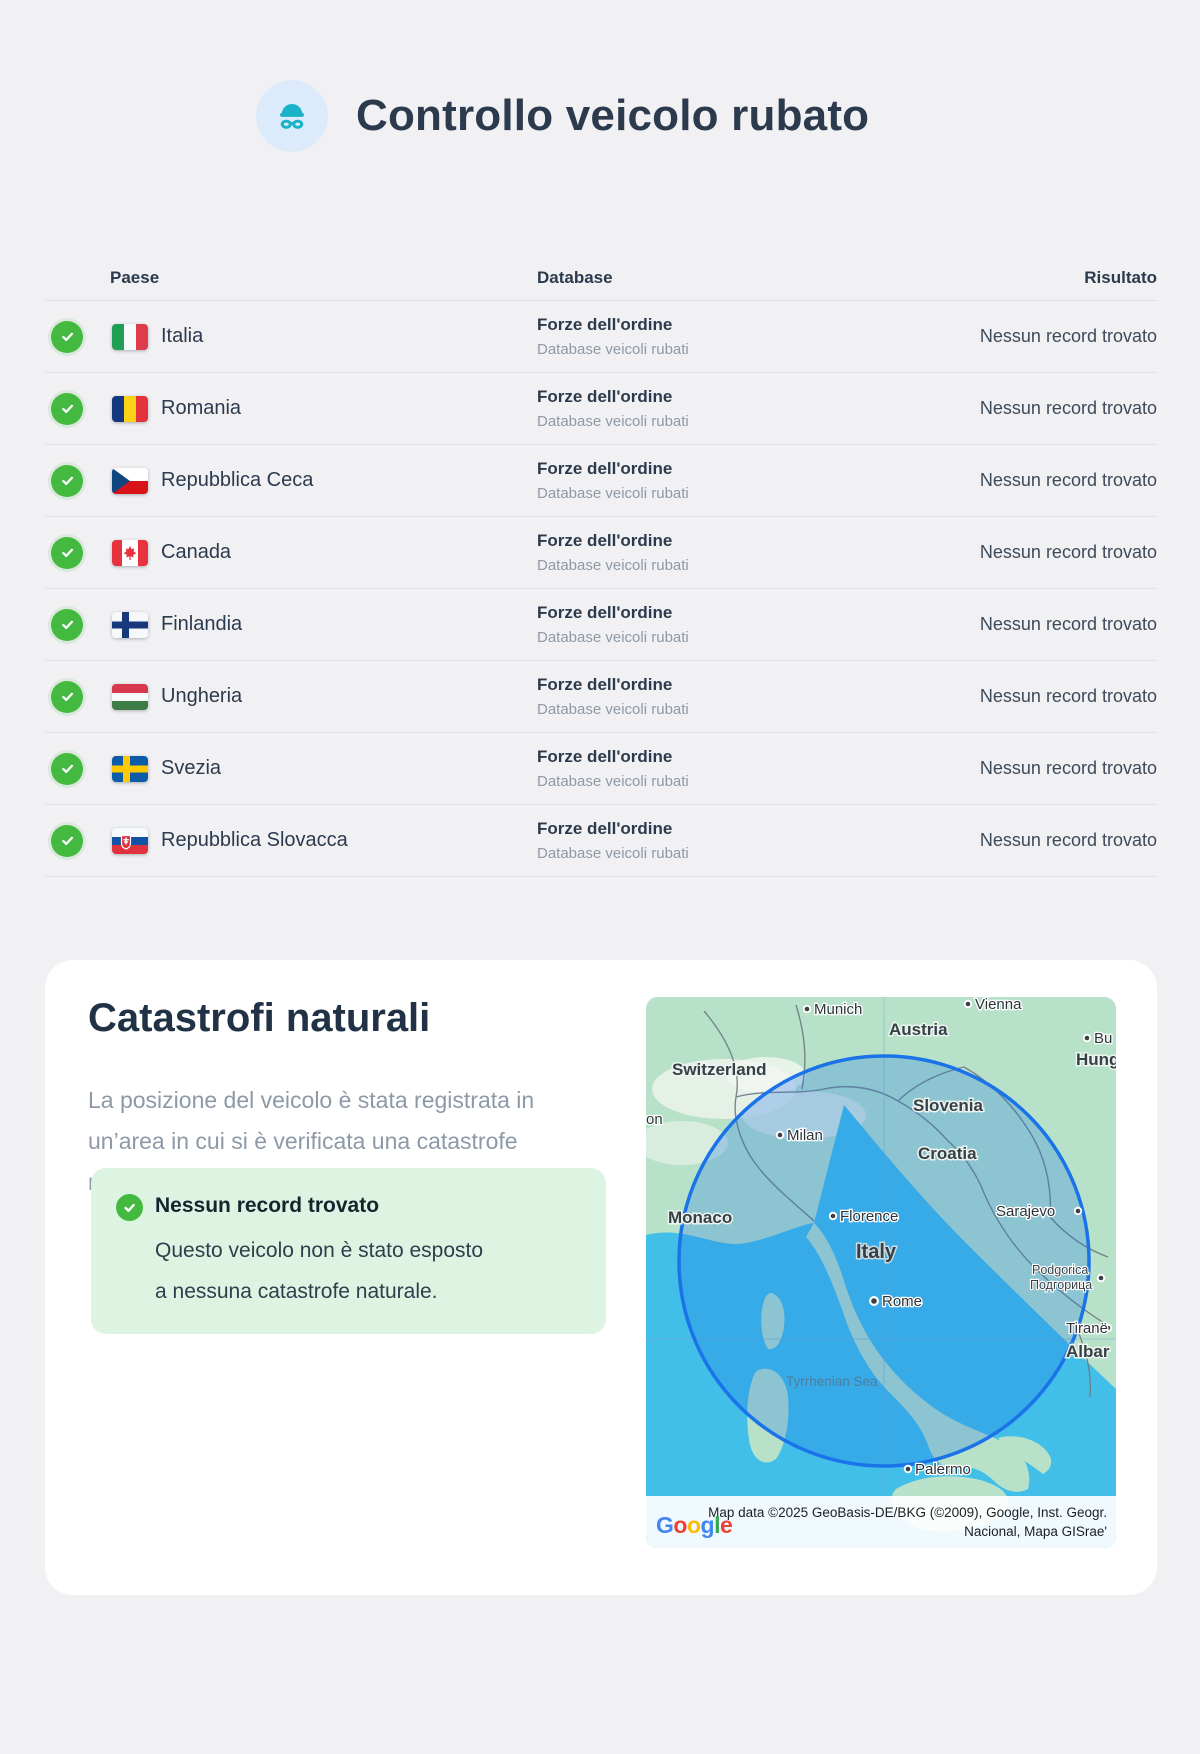 The image size is (1200, 1754). What do you see at coordinates (130, 336) in the screenshot?
I see `flag-it-icon` at bounding box center [130, 336].